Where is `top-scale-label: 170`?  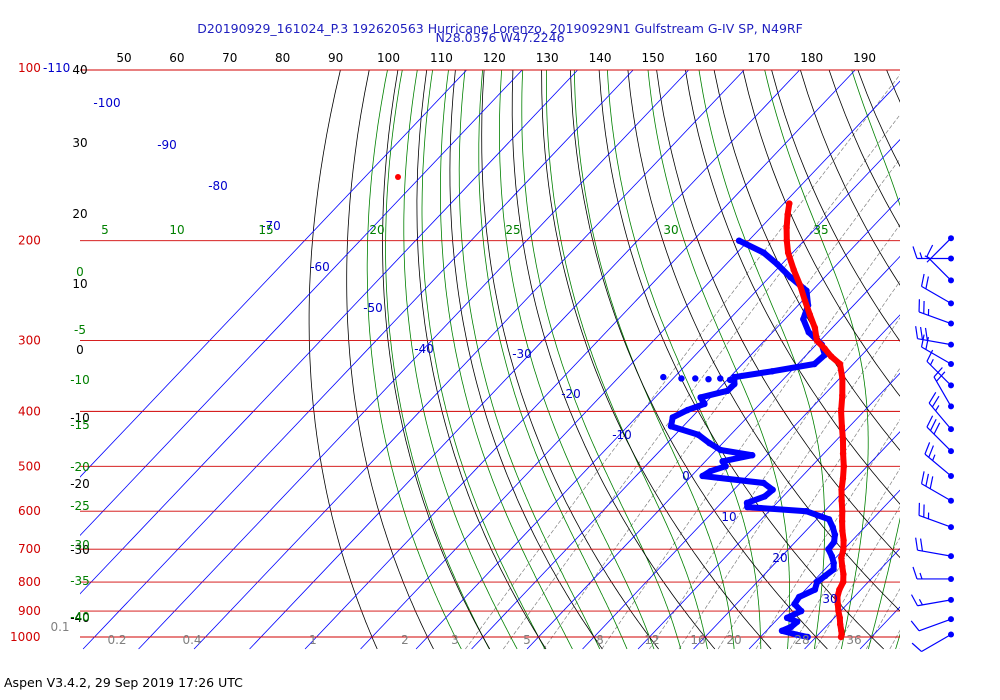 top-scale-label: 170 is located at coordinates (758, 58).